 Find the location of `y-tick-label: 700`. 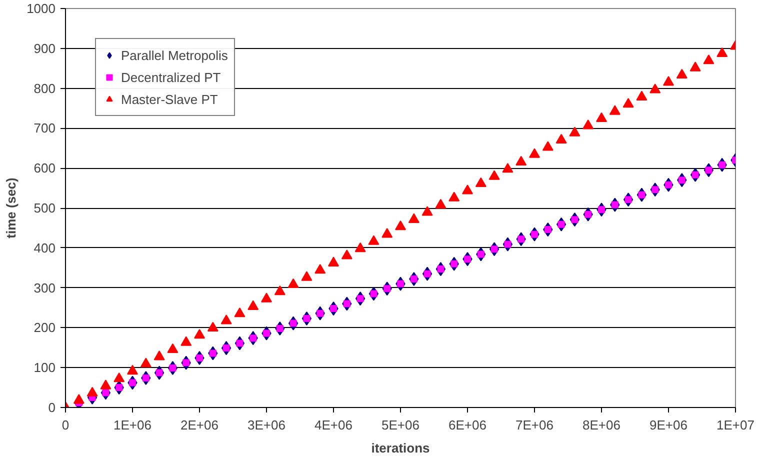

y-tick-label: 700 is located at coordinates (45, 128).